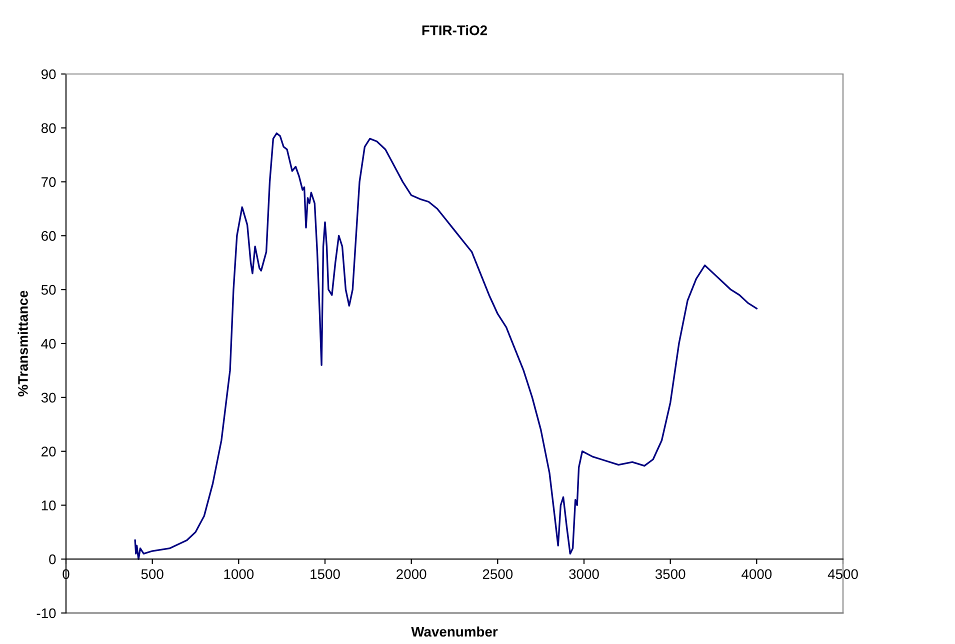 This screenshot has width=955, height=644. What do you see at coordinates (584, 574) in the screenshot?
I see `x-tick-label: 3000` at bounding box center [584, 574].